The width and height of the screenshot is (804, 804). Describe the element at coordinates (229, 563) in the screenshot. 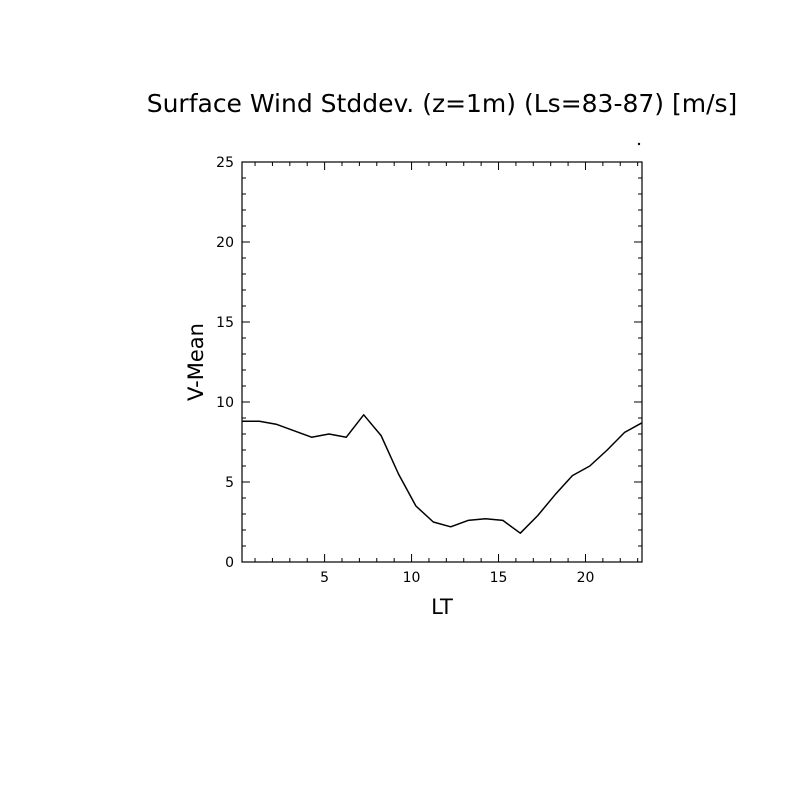

I see `y-tick-label: 0` at that location.